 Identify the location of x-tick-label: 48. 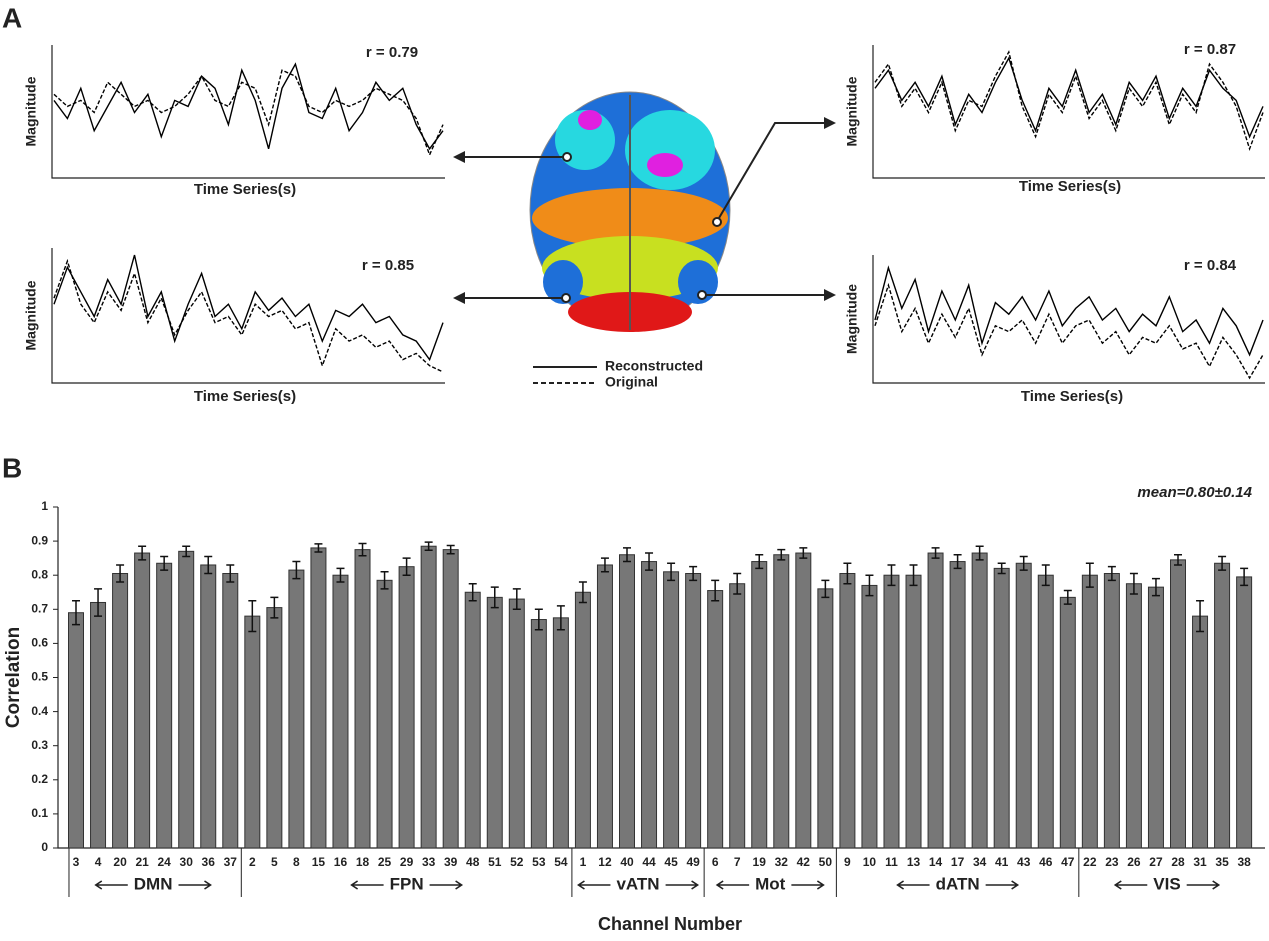
(473, 862).